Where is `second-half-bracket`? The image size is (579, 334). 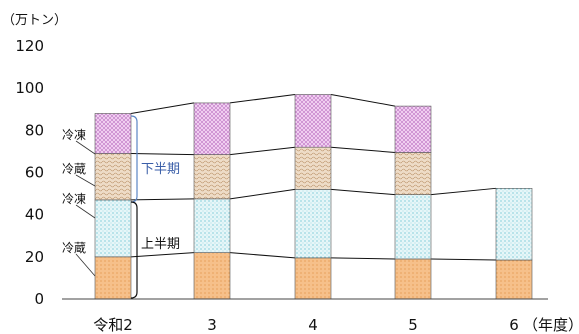
second-half-bracket is located at coordinates (134, 159).